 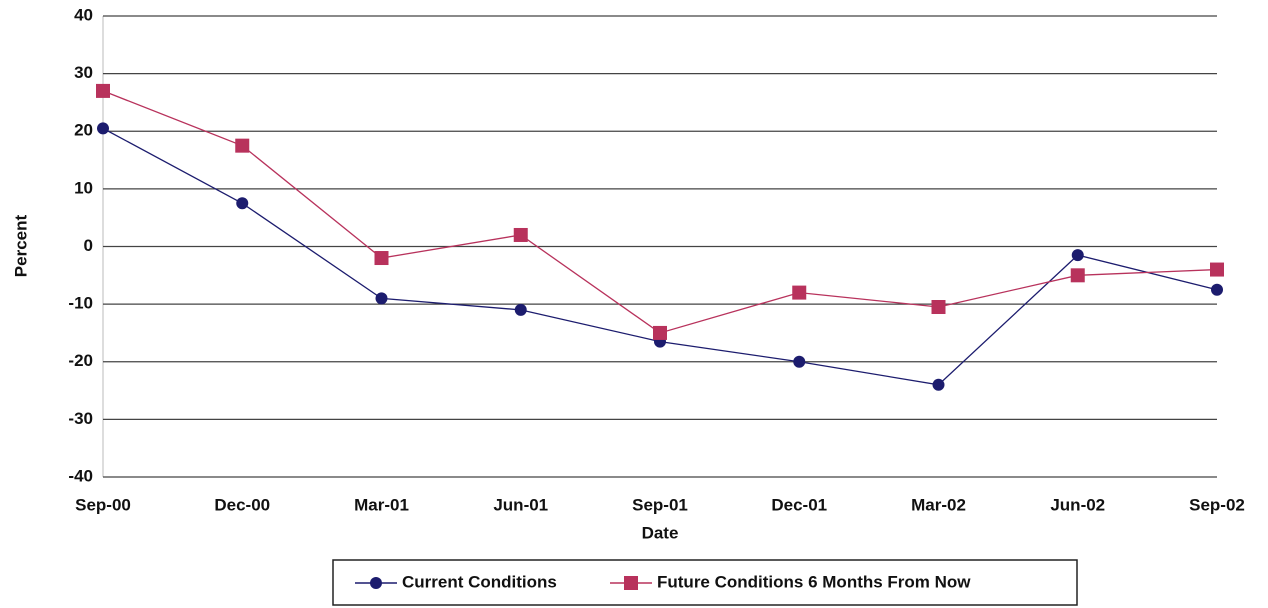 What do you see at coordinates (381, 504) in the screenshot?
I see `x-tick-label: Mar-01` at bounding box center [381, 504].